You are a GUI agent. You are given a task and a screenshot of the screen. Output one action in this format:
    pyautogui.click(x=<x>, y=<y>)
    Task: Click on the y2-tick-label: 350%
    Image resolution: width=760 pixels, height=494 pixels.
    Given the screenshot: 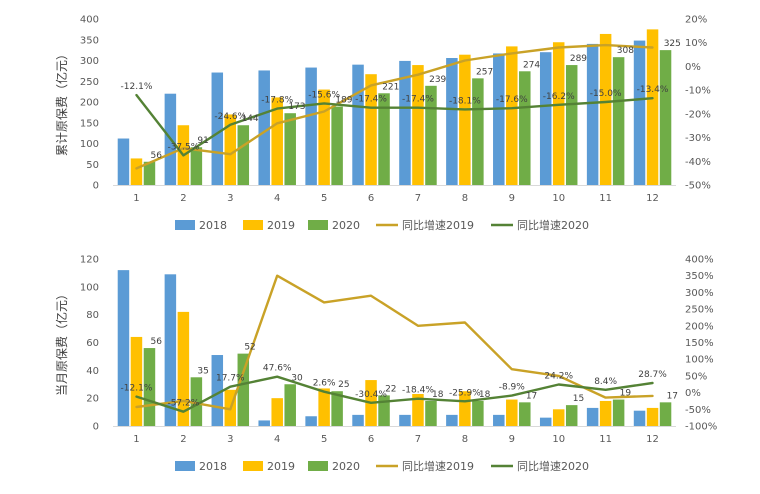 What is the action you would take?
    pyautogui.click(x=699, y=276)
    